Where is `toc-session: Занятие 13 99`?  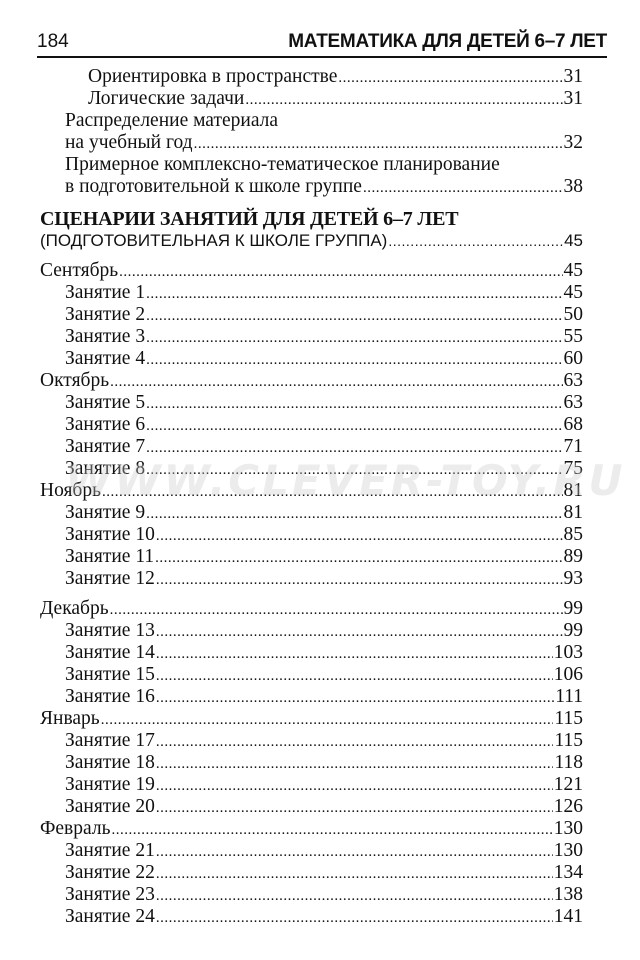
toc-session: Занятие 13 99 is located at coordinates (320, 631).